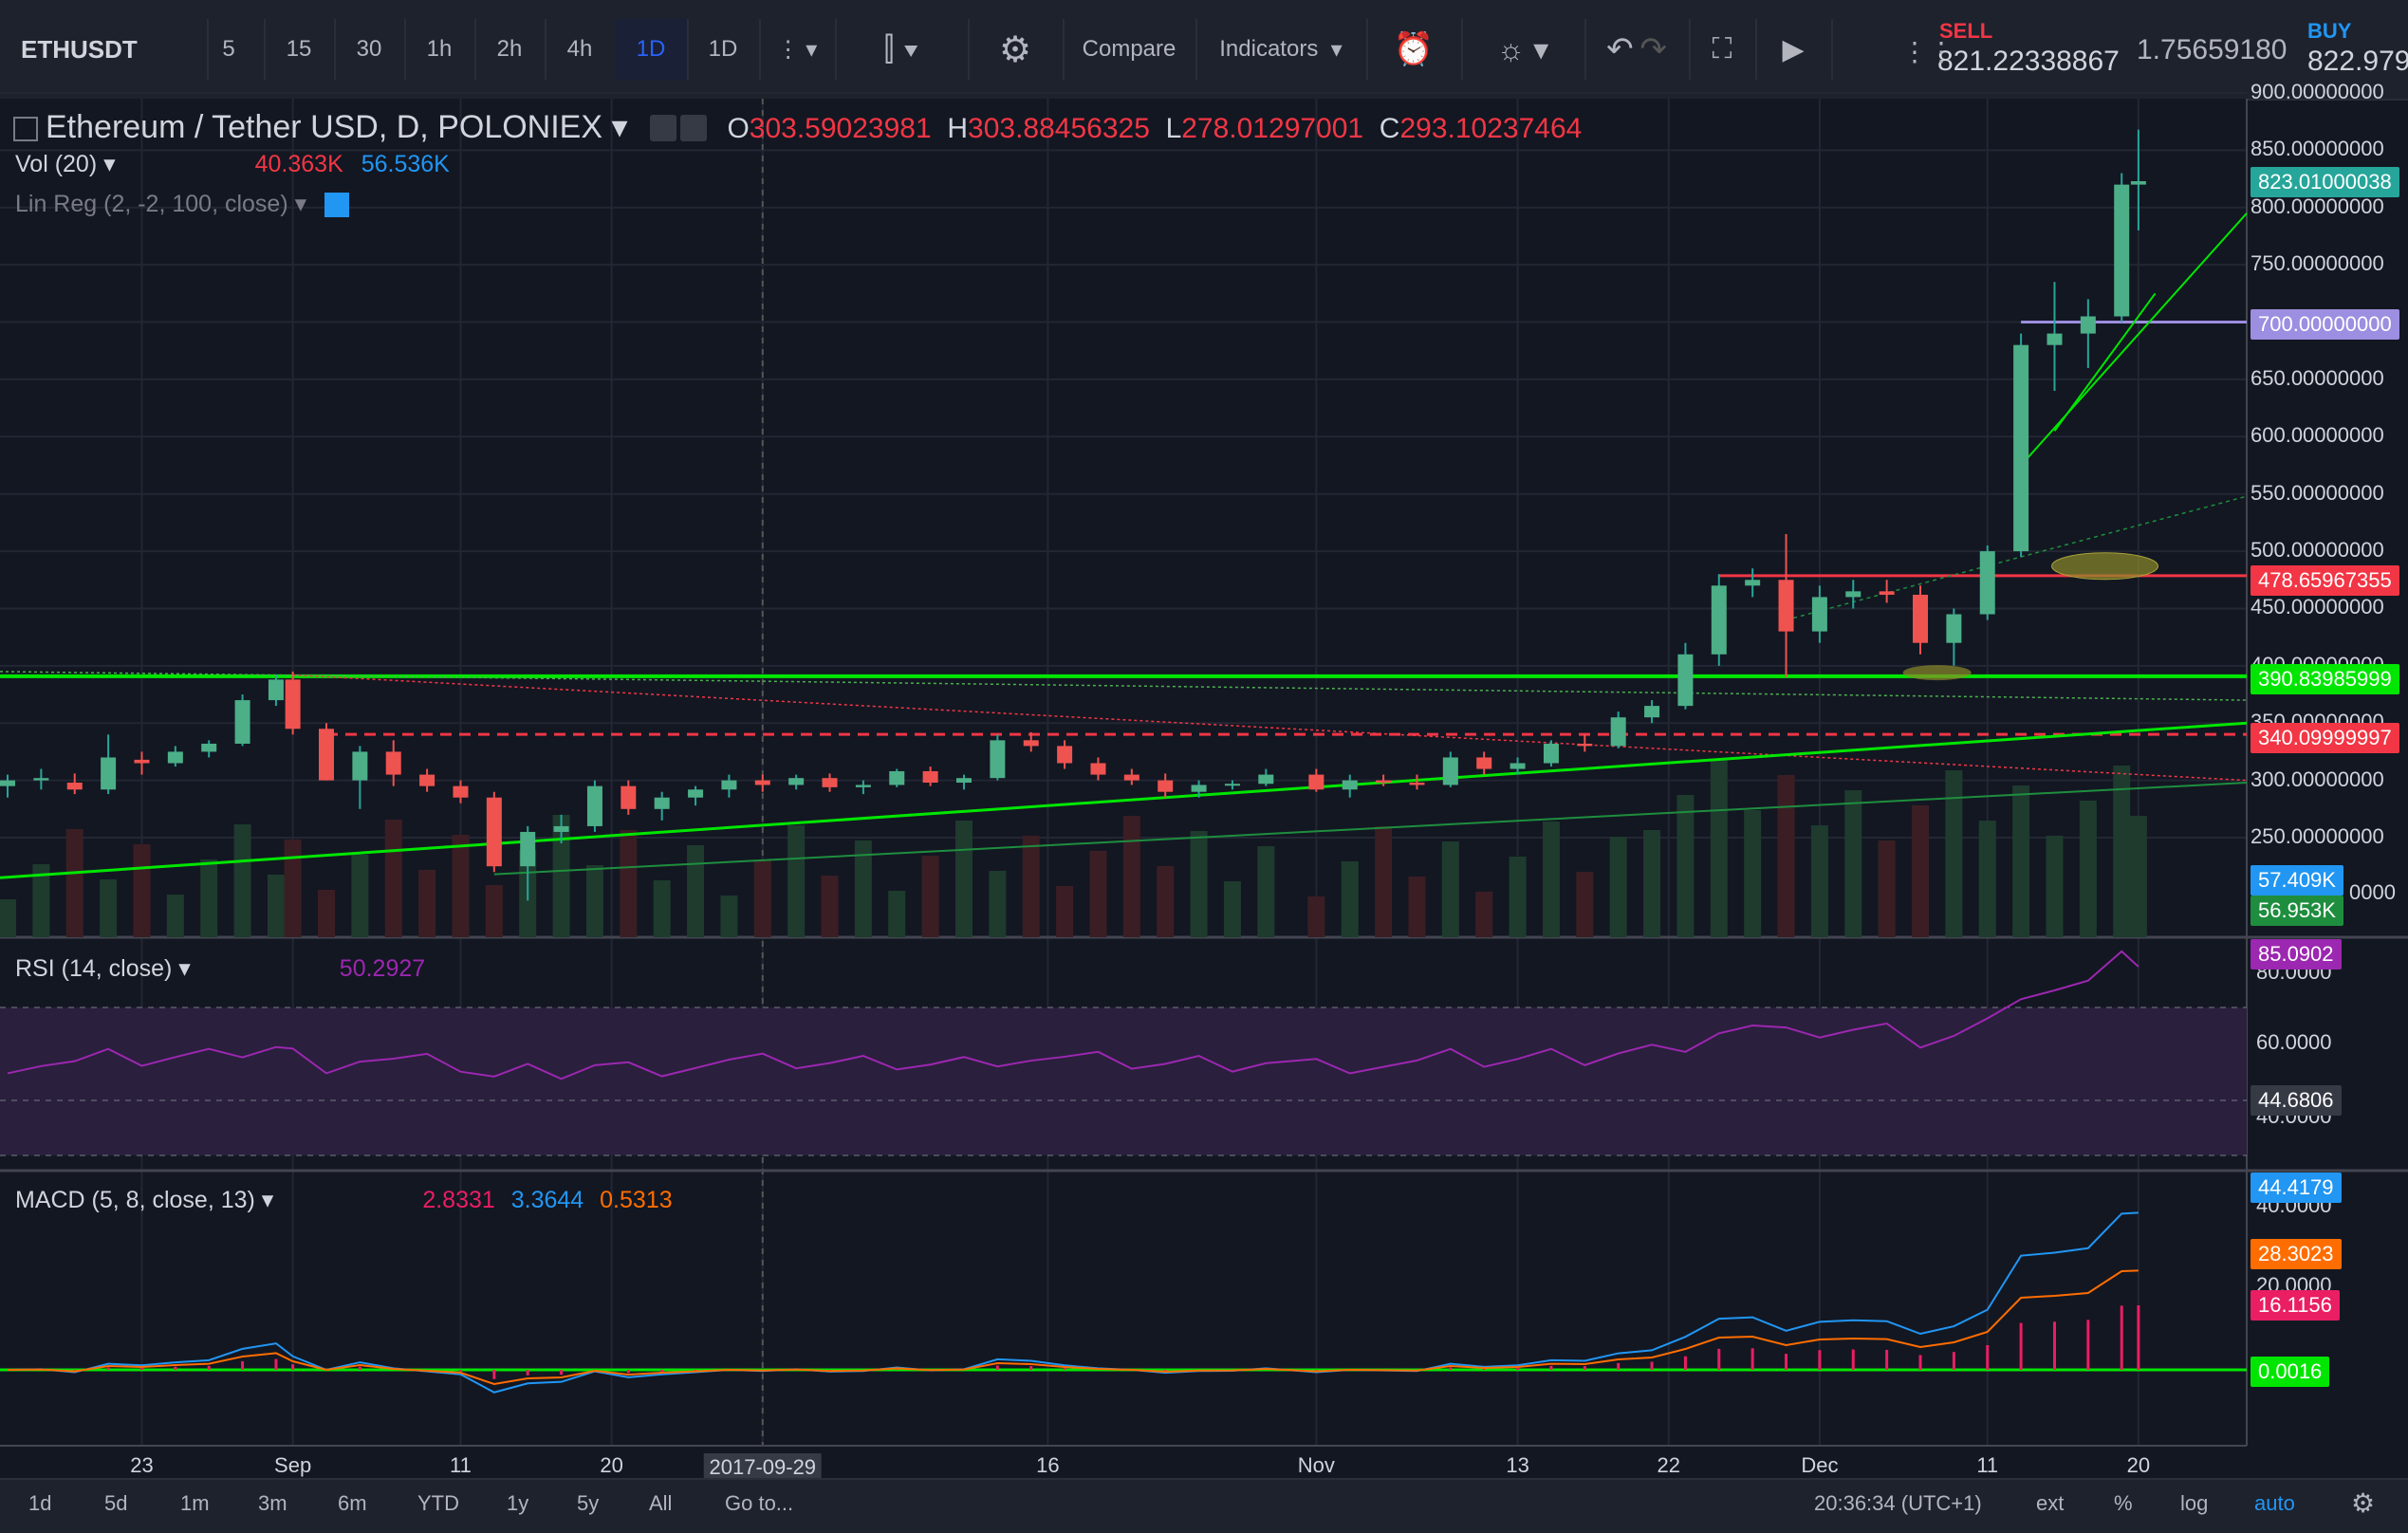  What do you see at coordinates (2372, 892) in the screenshot?
I see `price-tick: 0000` at bounding box center [2372, 892].